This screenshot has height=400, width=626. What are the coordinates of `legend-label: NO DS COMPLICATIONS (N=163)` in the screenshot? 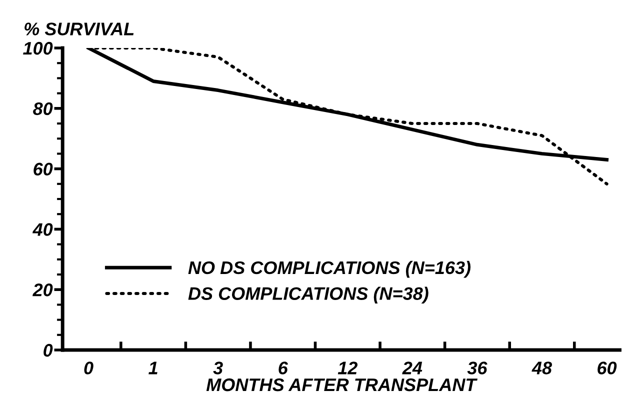 It's located at (329, 269).